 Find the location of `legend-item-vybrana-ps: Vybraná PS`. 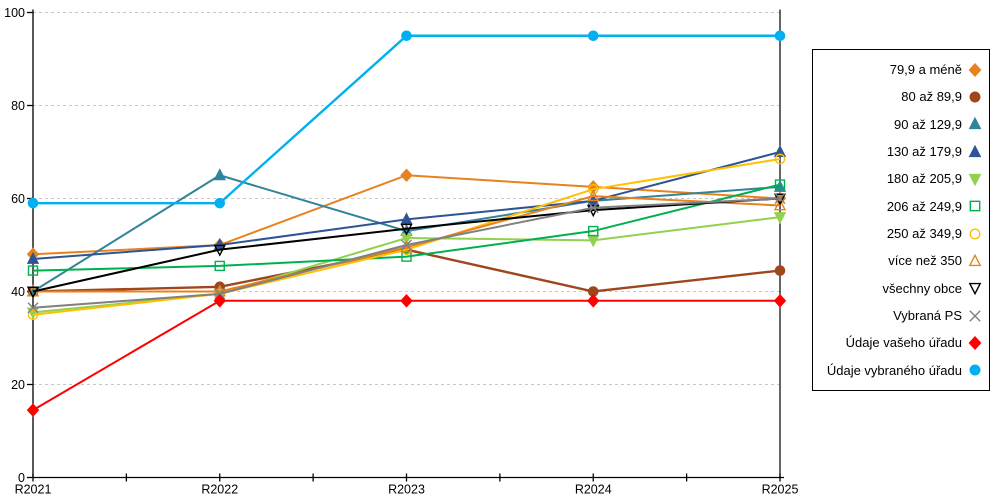

legend-item-vybrana-ps: Vybraná PS is located at coordinates (900, 316).